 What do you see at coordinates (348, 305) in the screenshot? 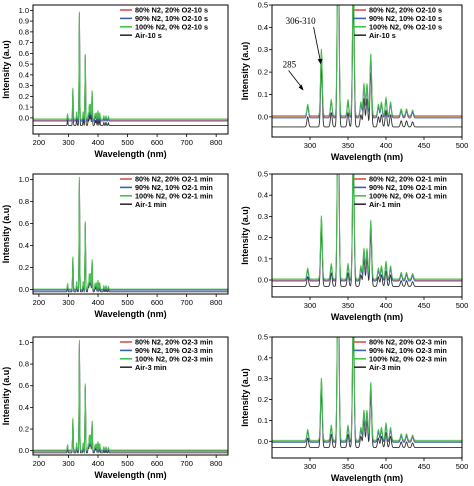
I see `x-tick-label: 350` at bounding box center [348, 305].